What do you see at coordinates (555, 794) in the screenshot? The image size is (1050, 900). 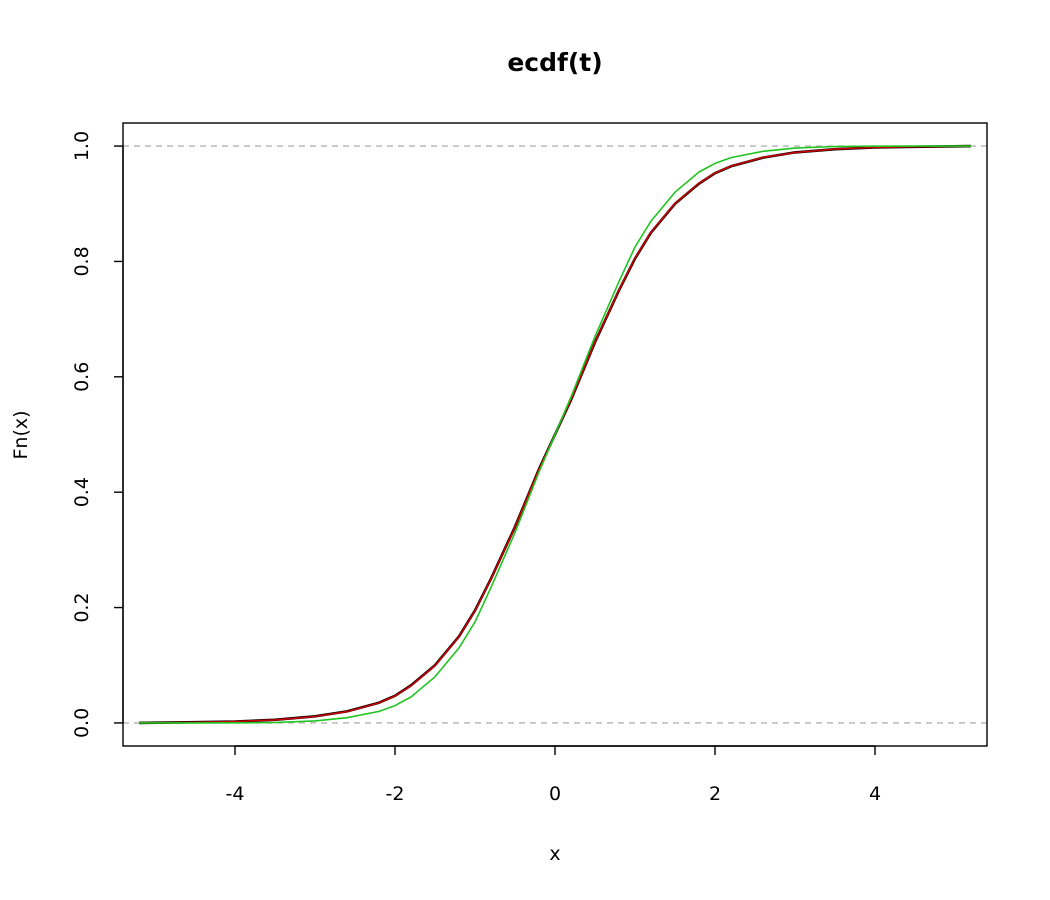 I see `x-tick-label: 0` at bounding box center [555, 794].